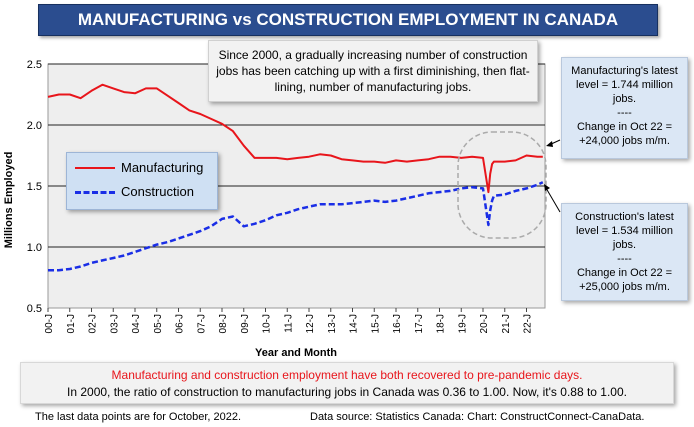 The height and width of the screenshot is (427, 694). What do you see at coordinates (136, 323) in the screenshot?
I see `x-tick-label: 04-J` at bounding box center [136, 323].